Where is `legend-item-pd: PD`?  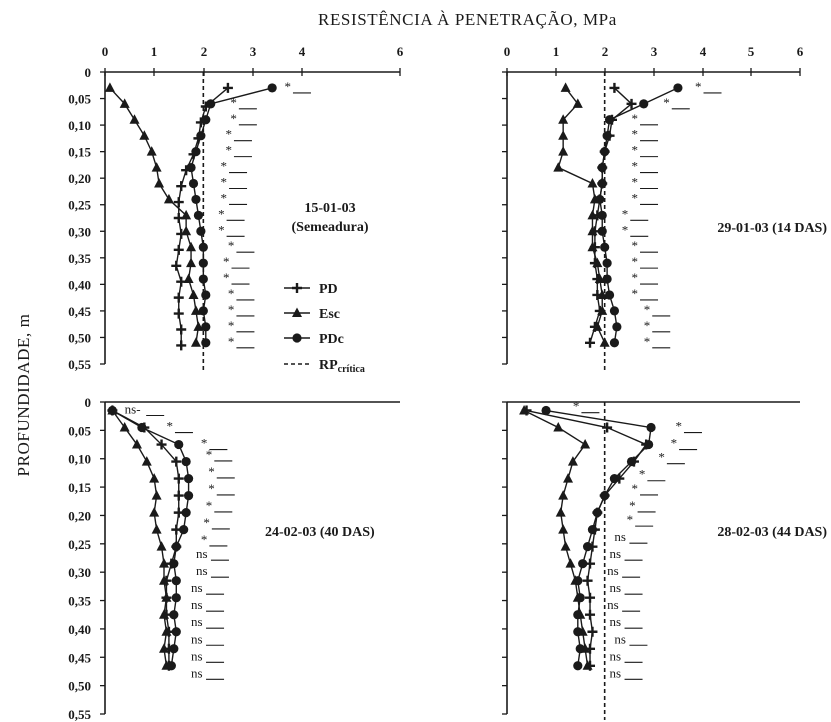
legend-item-pd: PD is located at coordinates (311, 289).